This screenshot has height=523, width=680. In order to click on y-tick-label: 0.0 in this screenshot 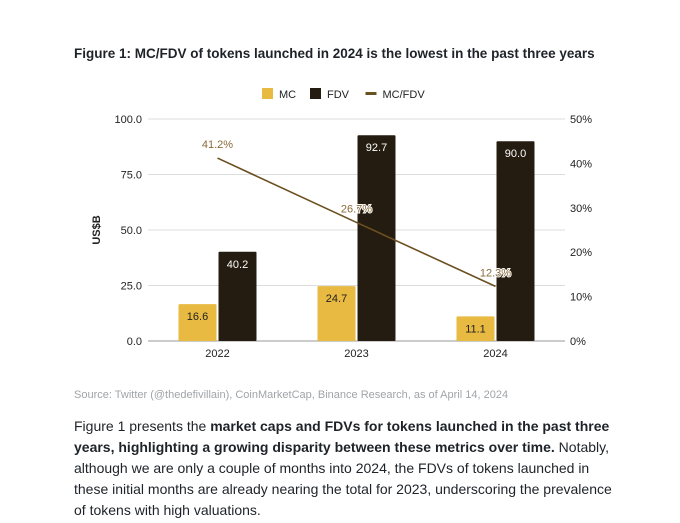, I will do `click(134, 342)`.